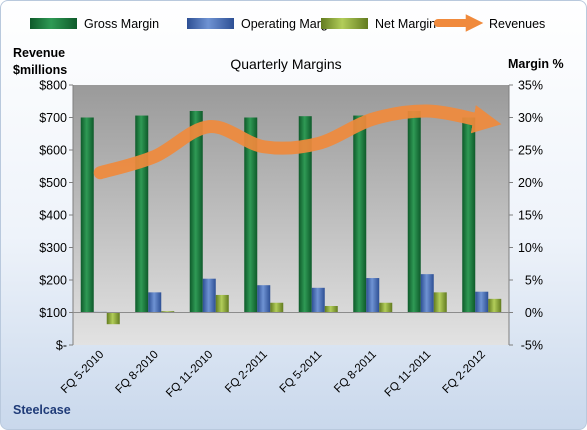  What do you see at coordinates (53, 183) in the screenshot?
I see `left-tick-label: $500` at bounding box center [53, 183].